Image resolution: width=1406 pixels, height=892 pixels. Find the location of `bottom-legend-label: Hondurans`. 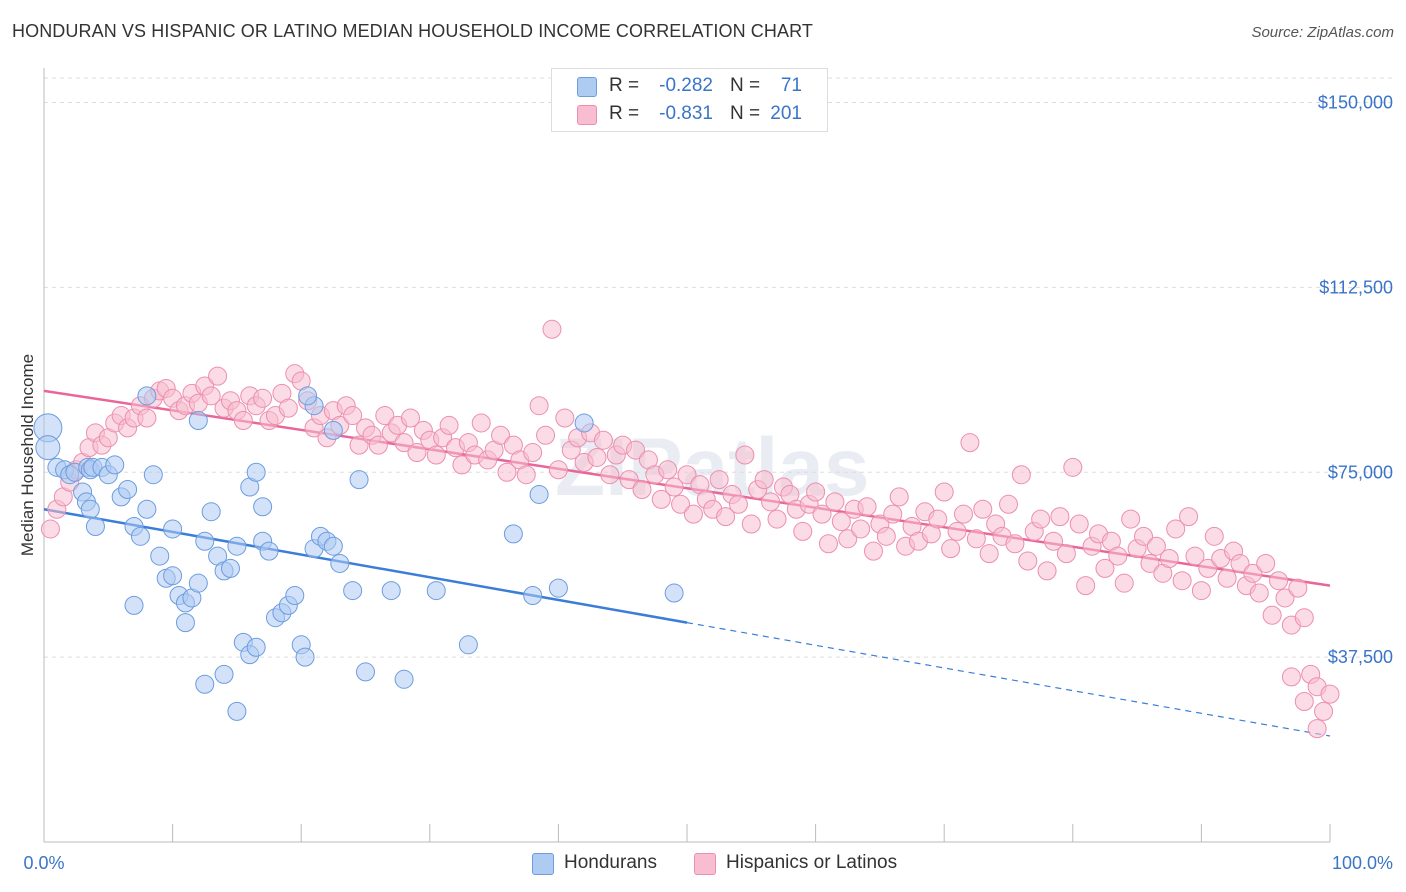

bottom-legend-label: Hondurans is located at coordinates (610, 862).